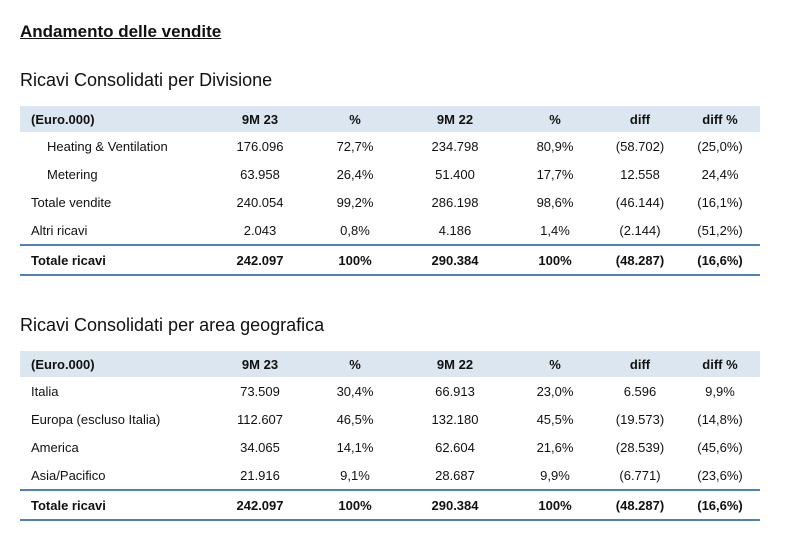  What do you see at coordinates (355, 202) in the screenshot?
I see `table-cell: 99,2%` at bounding box center [355, 202].